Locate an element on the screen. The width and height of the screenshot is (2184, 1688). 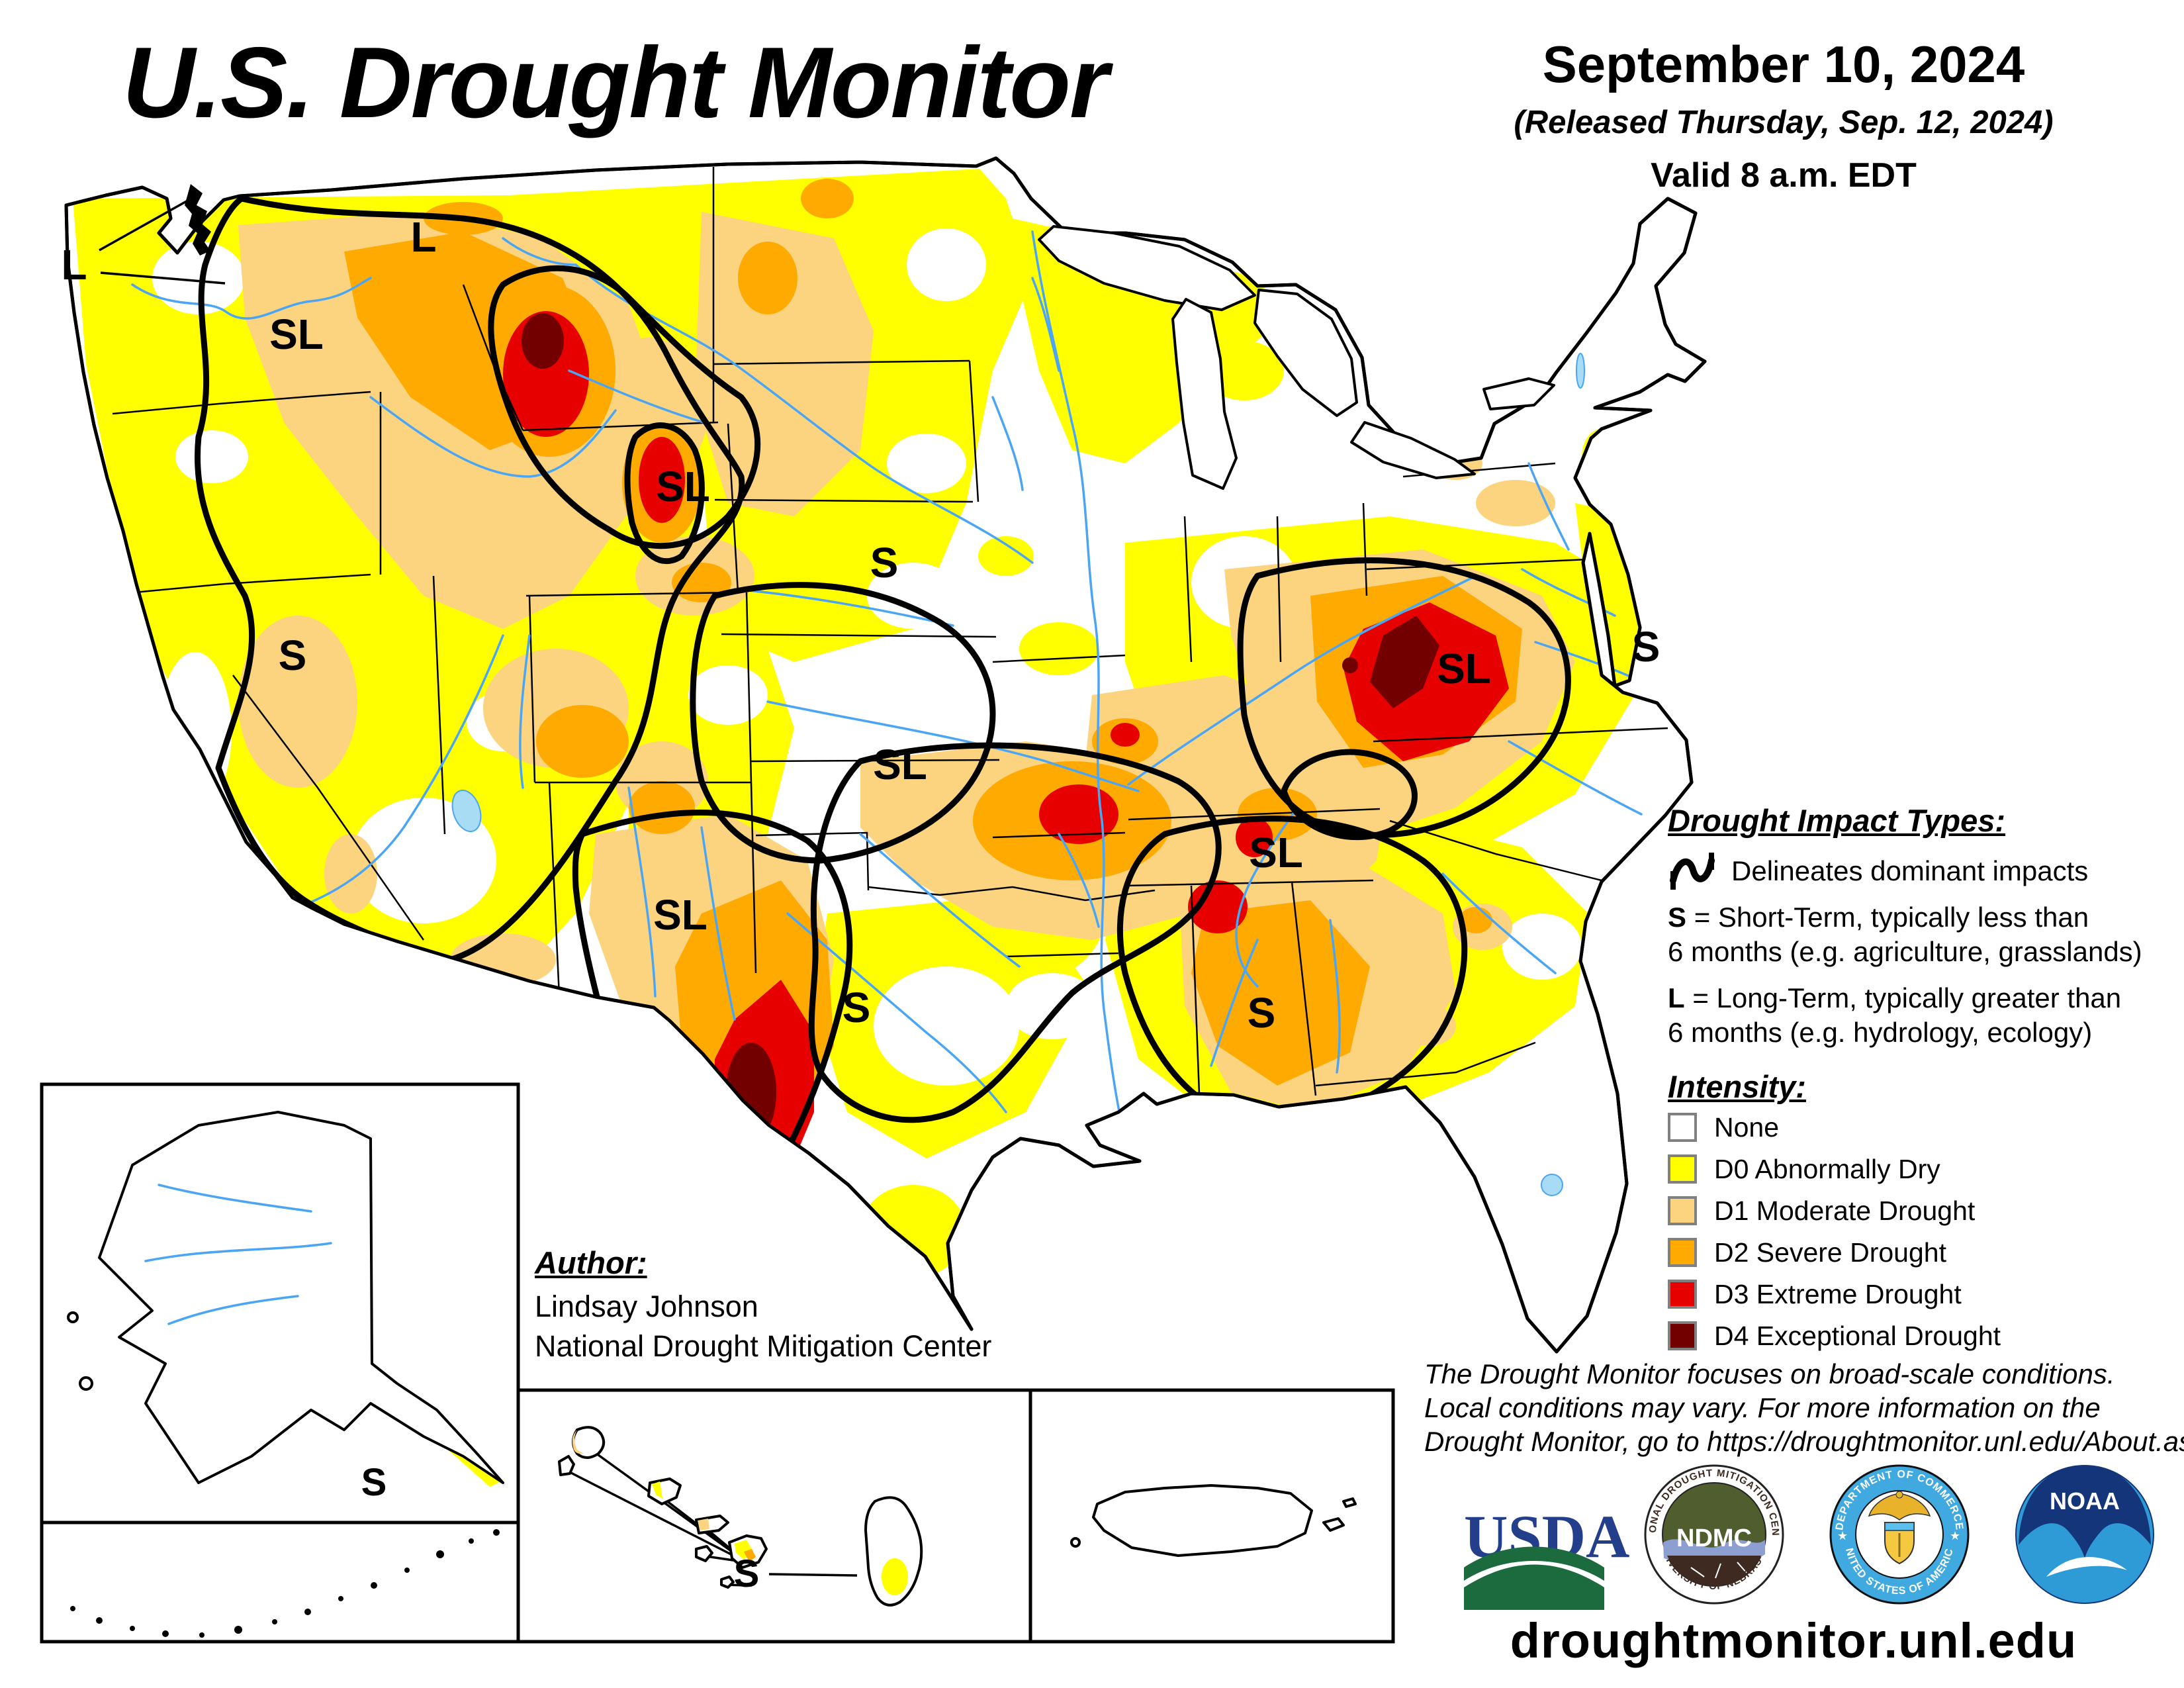
aleutians-map is located at coordinates (285, 1583).